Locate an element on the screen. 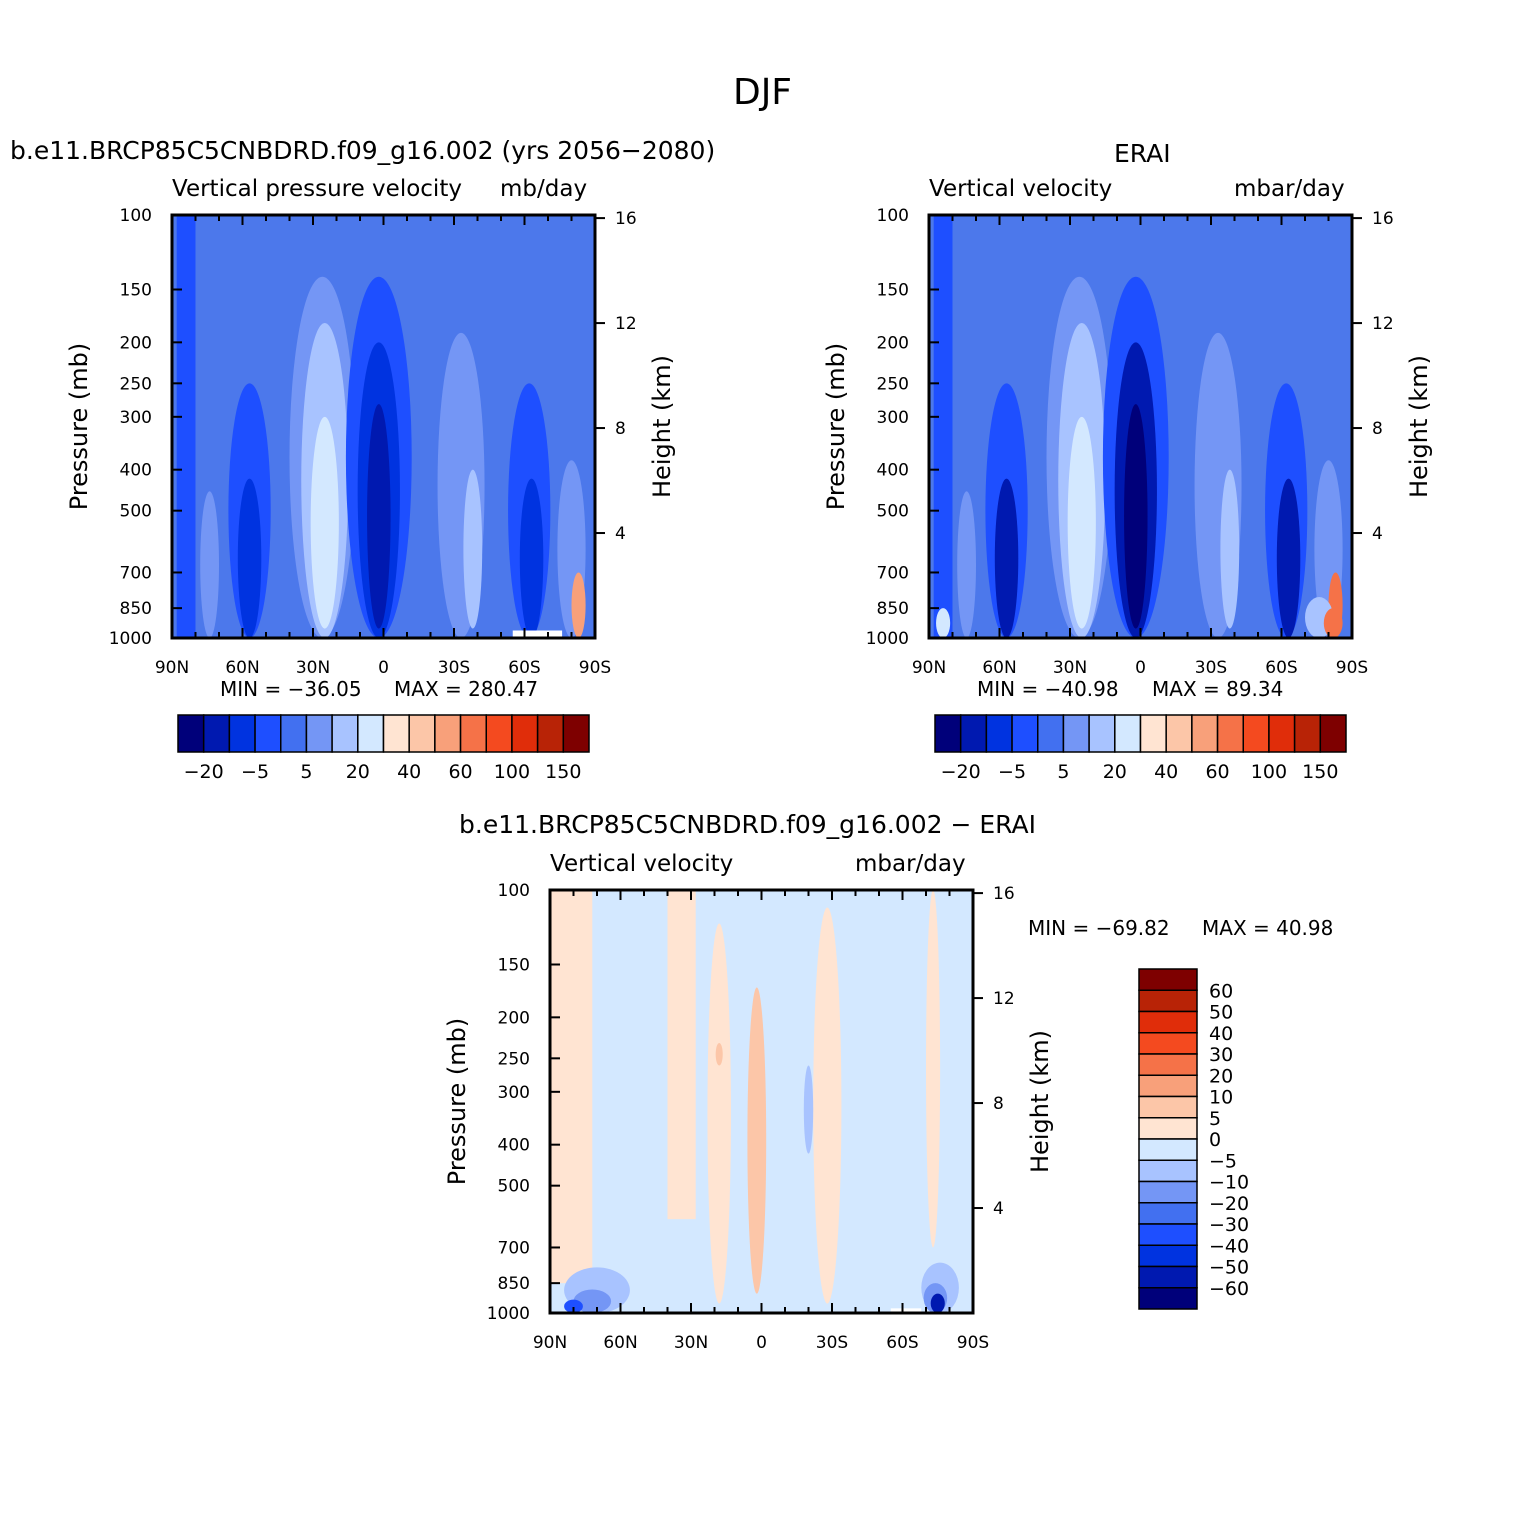  colorbar-label: 40 is located at coordinates (1166, 772).